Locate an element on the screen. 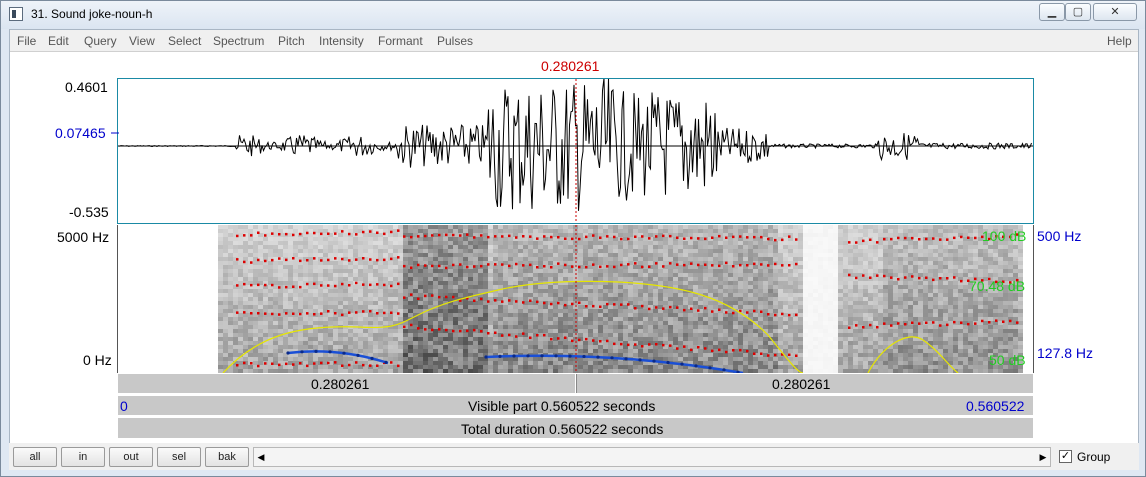  left-half-duration: 0.280261 is located at coordinates (340, 384).